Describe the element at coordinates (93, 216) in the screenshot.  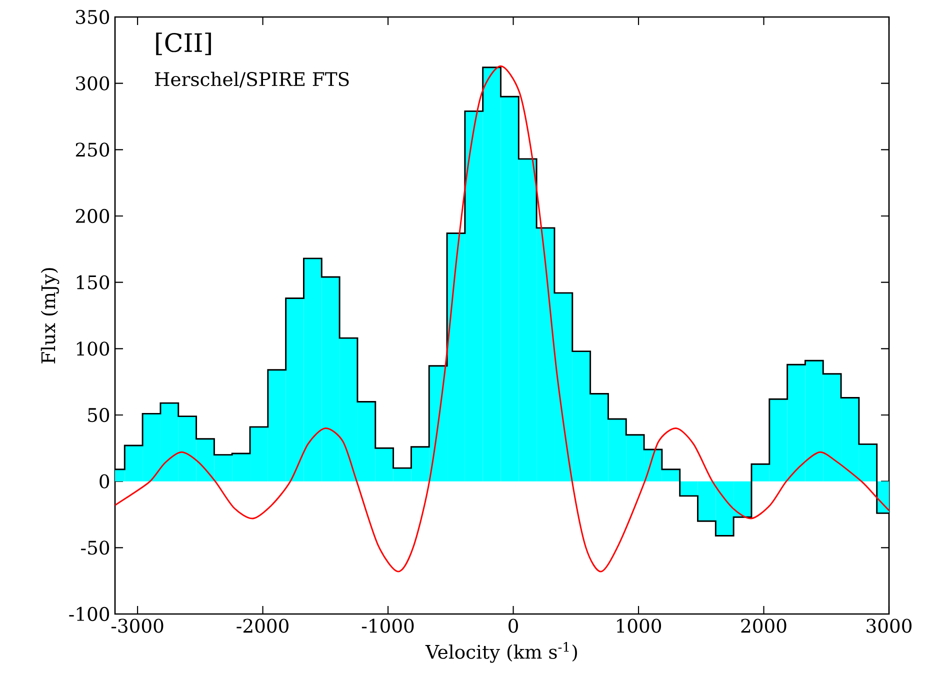
I see `y-tick-label: 200` at that location.